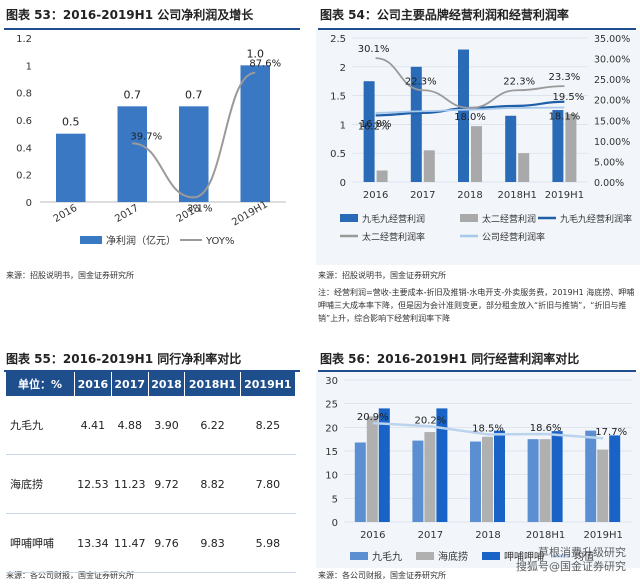 The image size is (640, 584). I want to click on x-tick-label: 2018, so click(469, 195).